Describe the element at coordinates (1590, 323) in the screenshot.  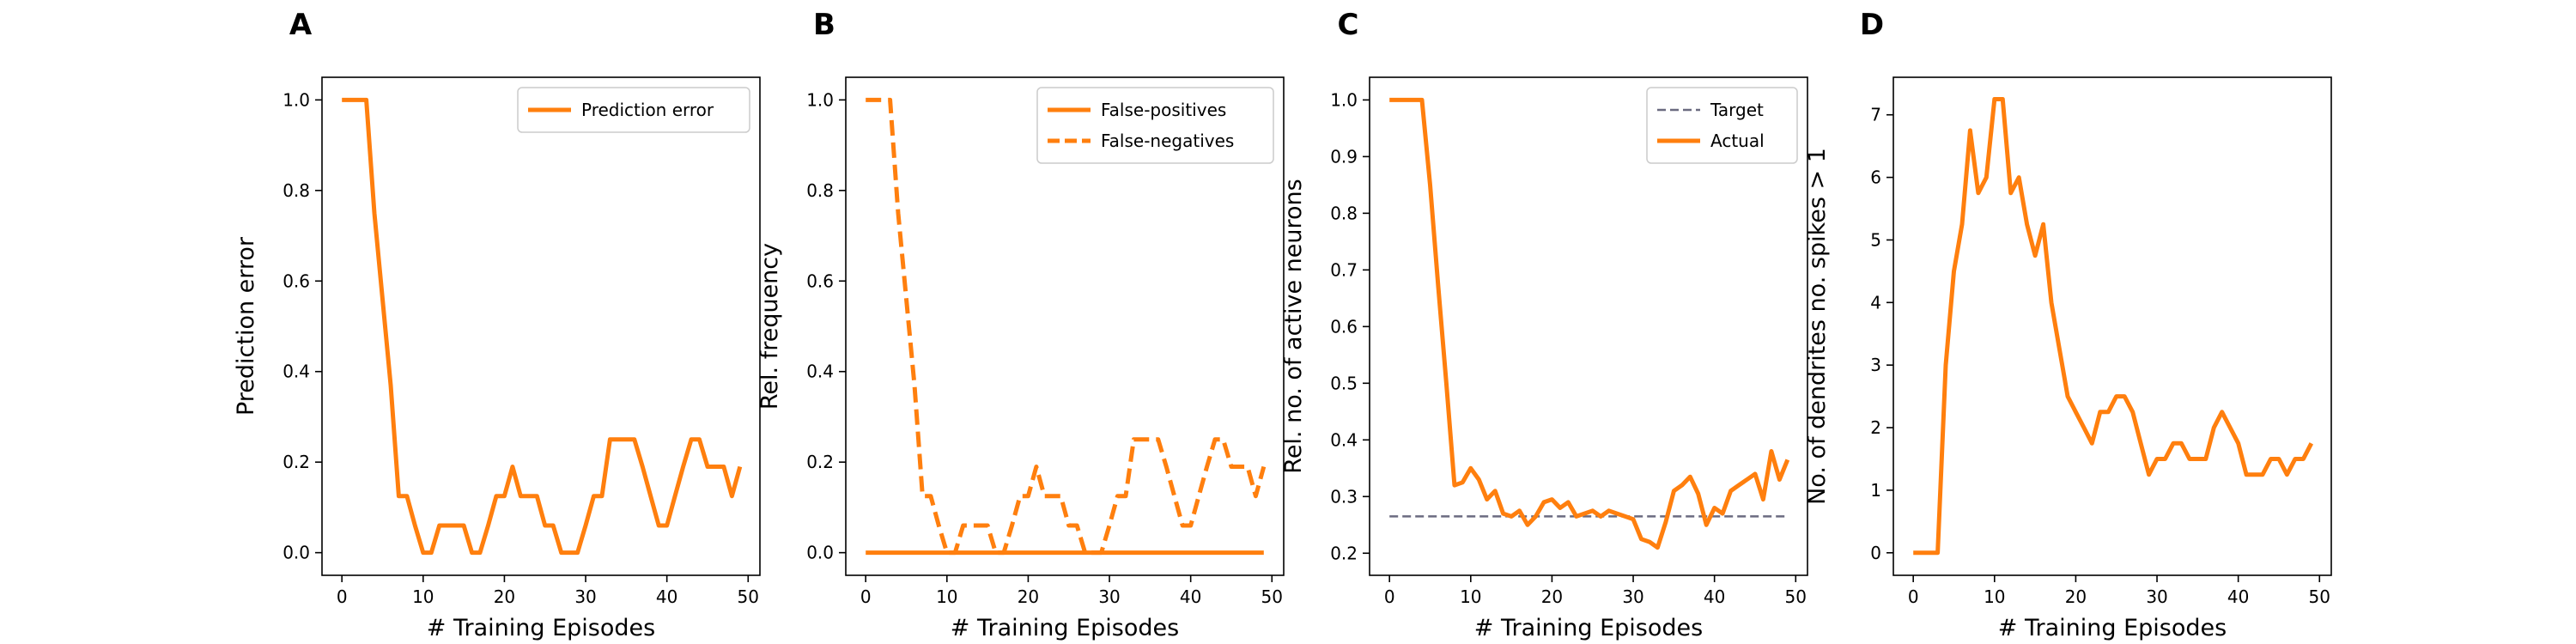
I see `series-line-actual` at that location.